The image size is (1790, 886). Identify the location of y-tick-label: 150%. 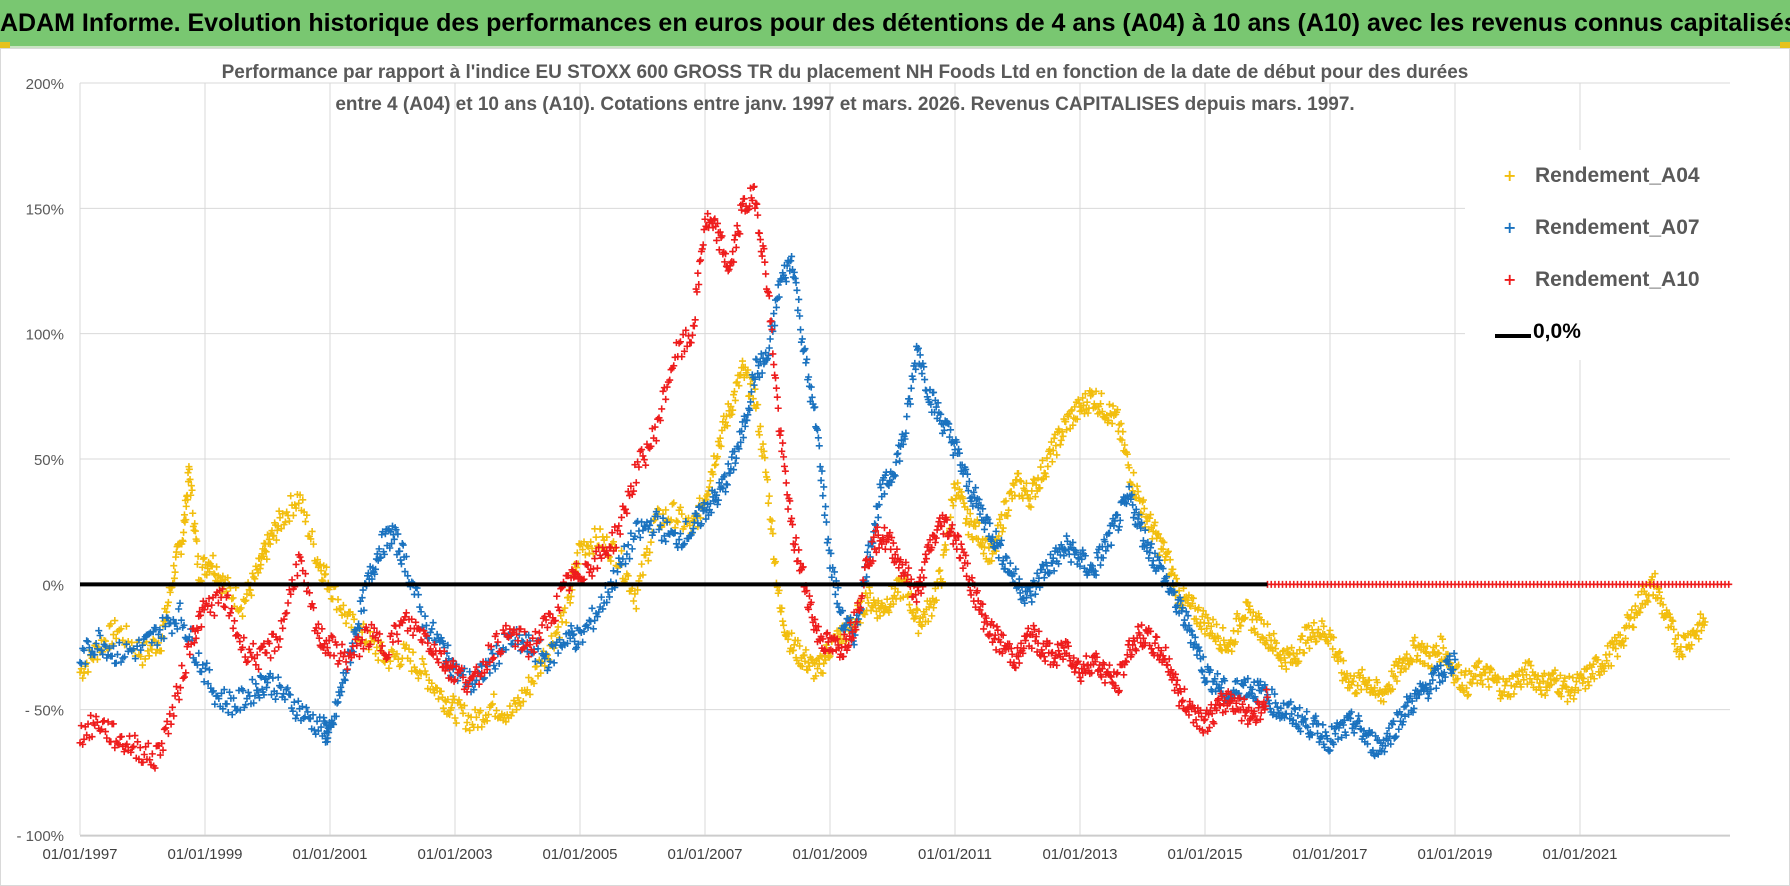
(45, 209).